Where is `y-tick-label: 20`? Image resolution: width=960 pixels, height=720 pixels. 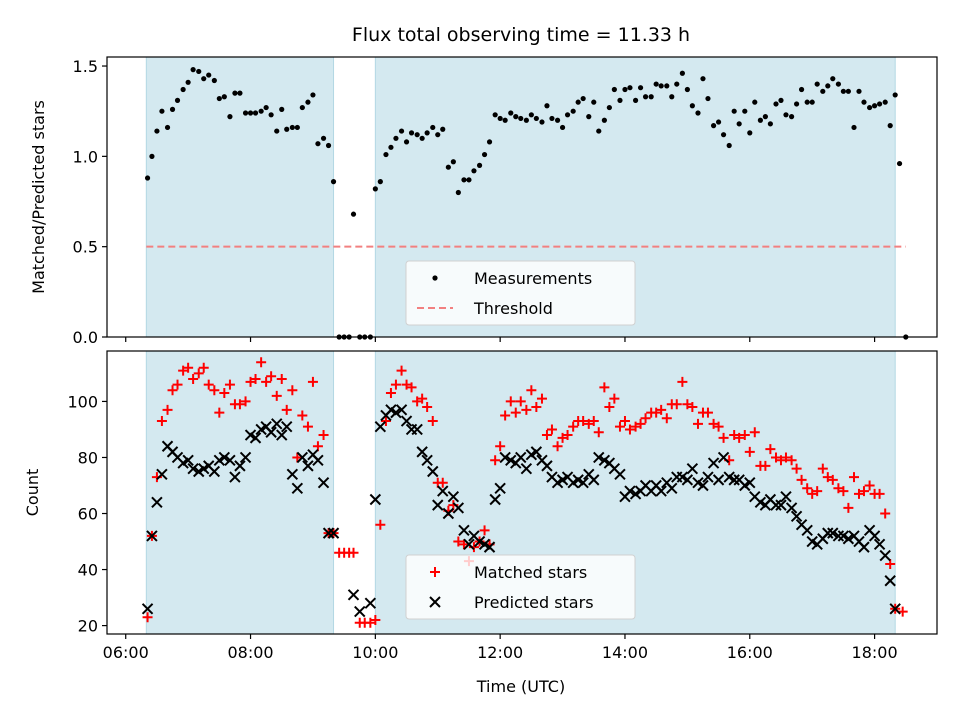
y-tick-label: 20 is located at coordinates (88, 626).